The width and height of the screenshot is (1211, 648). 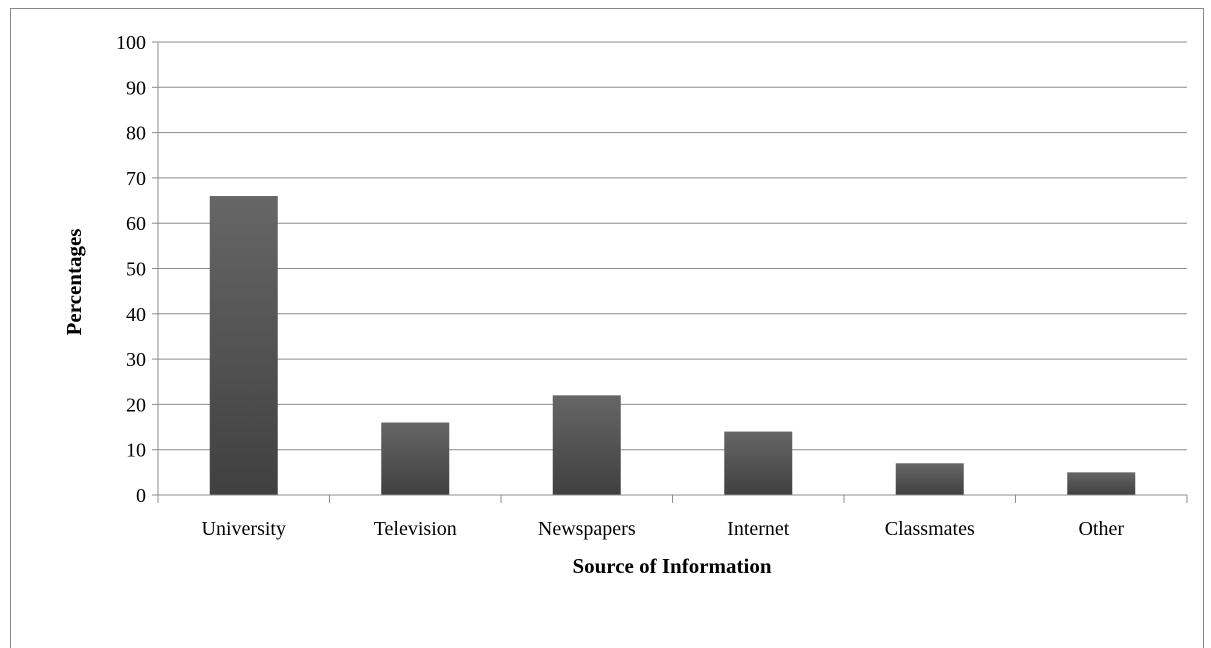 What do you see at coordinates (1101, 483) in the screenshot?
I see `bar-other` at bounding box center [1101, 483].